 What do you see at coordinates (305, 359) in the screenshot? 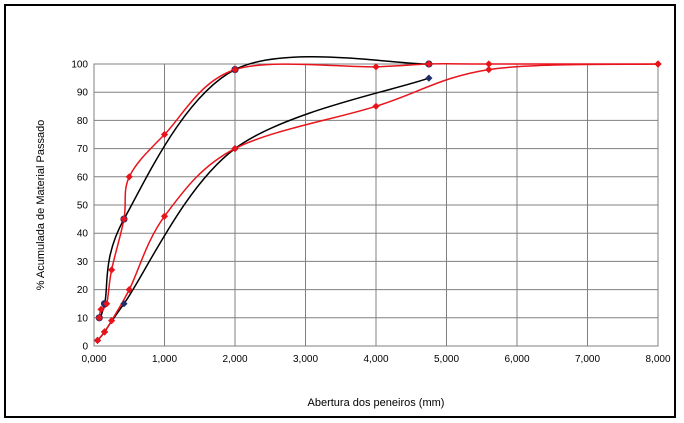
I see `x-tick-label: 3,000` at bounding box center [305, 359].